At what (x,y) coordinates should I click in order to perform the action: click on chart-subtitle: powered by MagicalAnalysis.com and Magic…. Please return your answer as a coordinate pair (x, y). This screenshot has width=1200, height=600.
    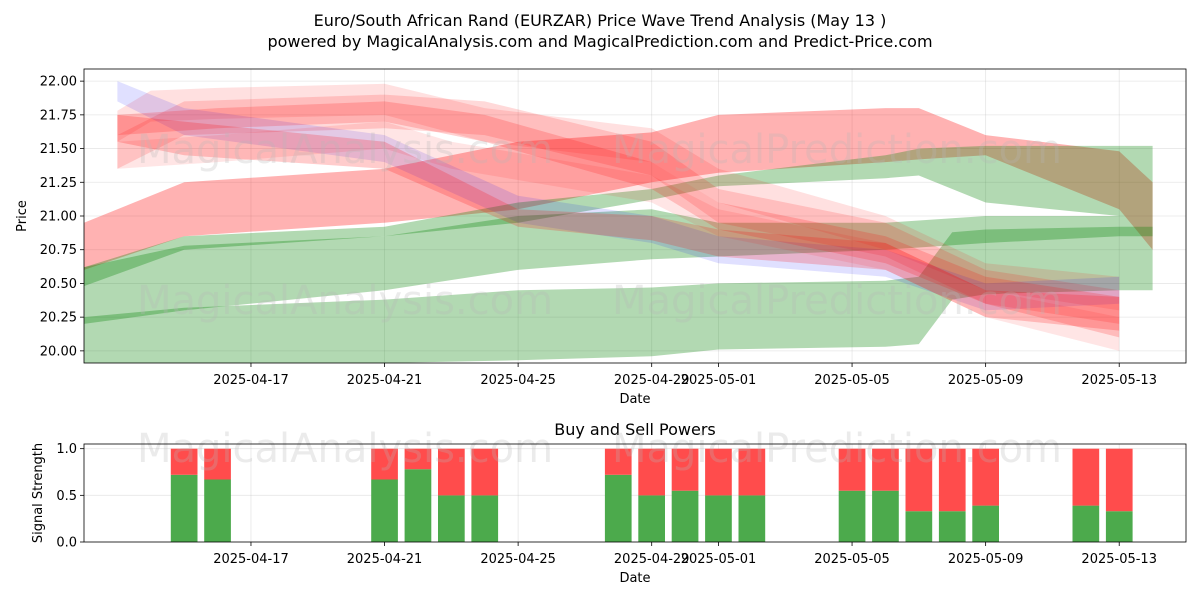
    Looking at the image, I should click on (599, 41).